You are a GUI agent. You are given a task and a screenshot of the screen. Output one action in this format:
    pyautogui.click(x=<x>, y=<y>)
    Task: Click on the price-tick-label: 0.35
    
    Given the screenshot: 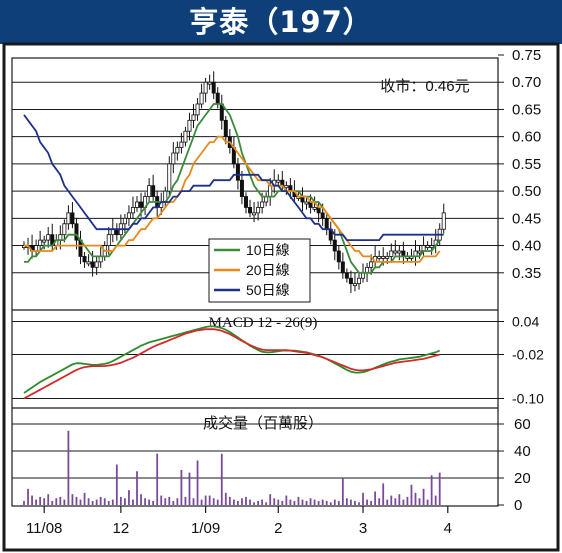 What is the action you would take?
    pyautogui.click(x=526, y=273)
    